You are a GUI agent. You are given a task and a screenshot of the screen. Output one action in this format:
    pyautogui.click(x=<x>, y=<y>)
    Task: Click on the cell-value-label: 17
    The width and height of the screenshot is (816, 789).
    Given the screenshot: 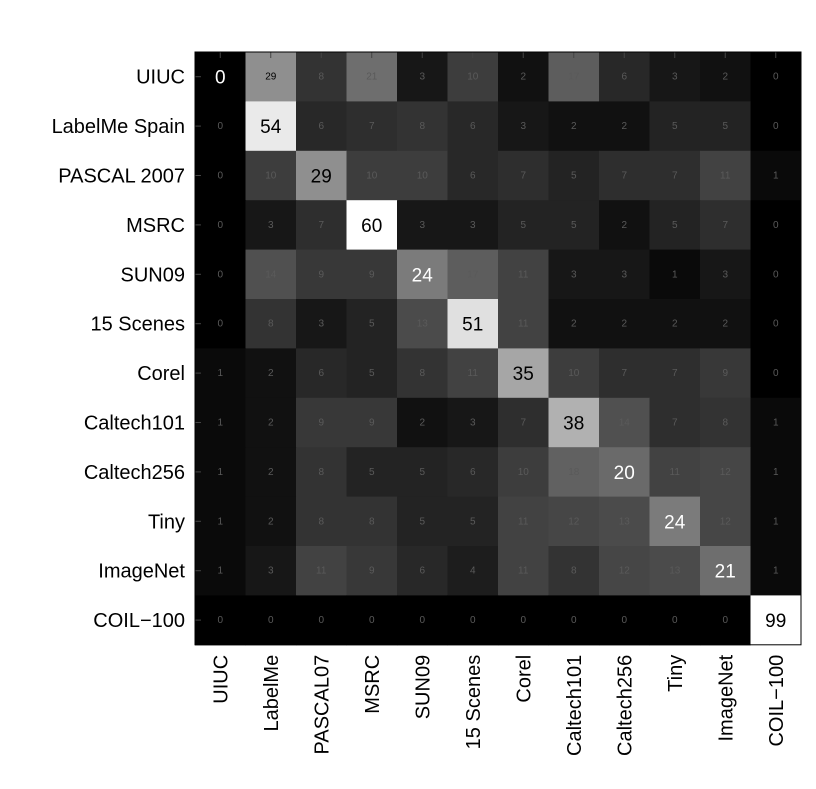 What is the action you would take?
    pyautogui.click(x=473, y=274)
    